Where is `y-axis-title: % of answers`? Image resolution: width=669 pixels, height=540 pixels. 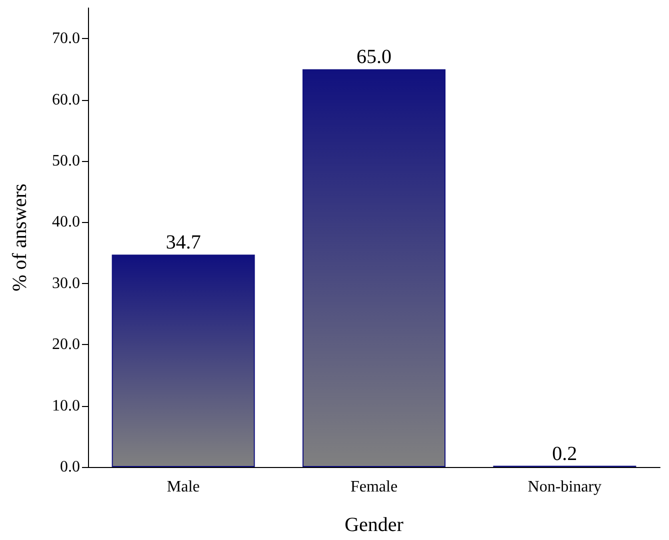
y-axis-title: % of answers is located at coordinates (20, 237).